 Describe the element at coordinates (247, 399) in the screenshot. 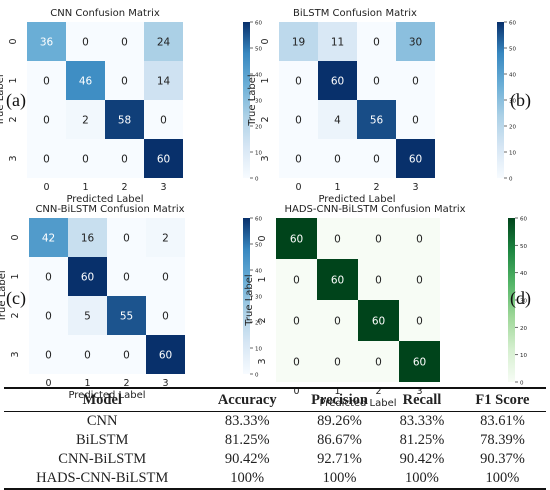

I see `column-header-accuracy: Accuracy` at that location.